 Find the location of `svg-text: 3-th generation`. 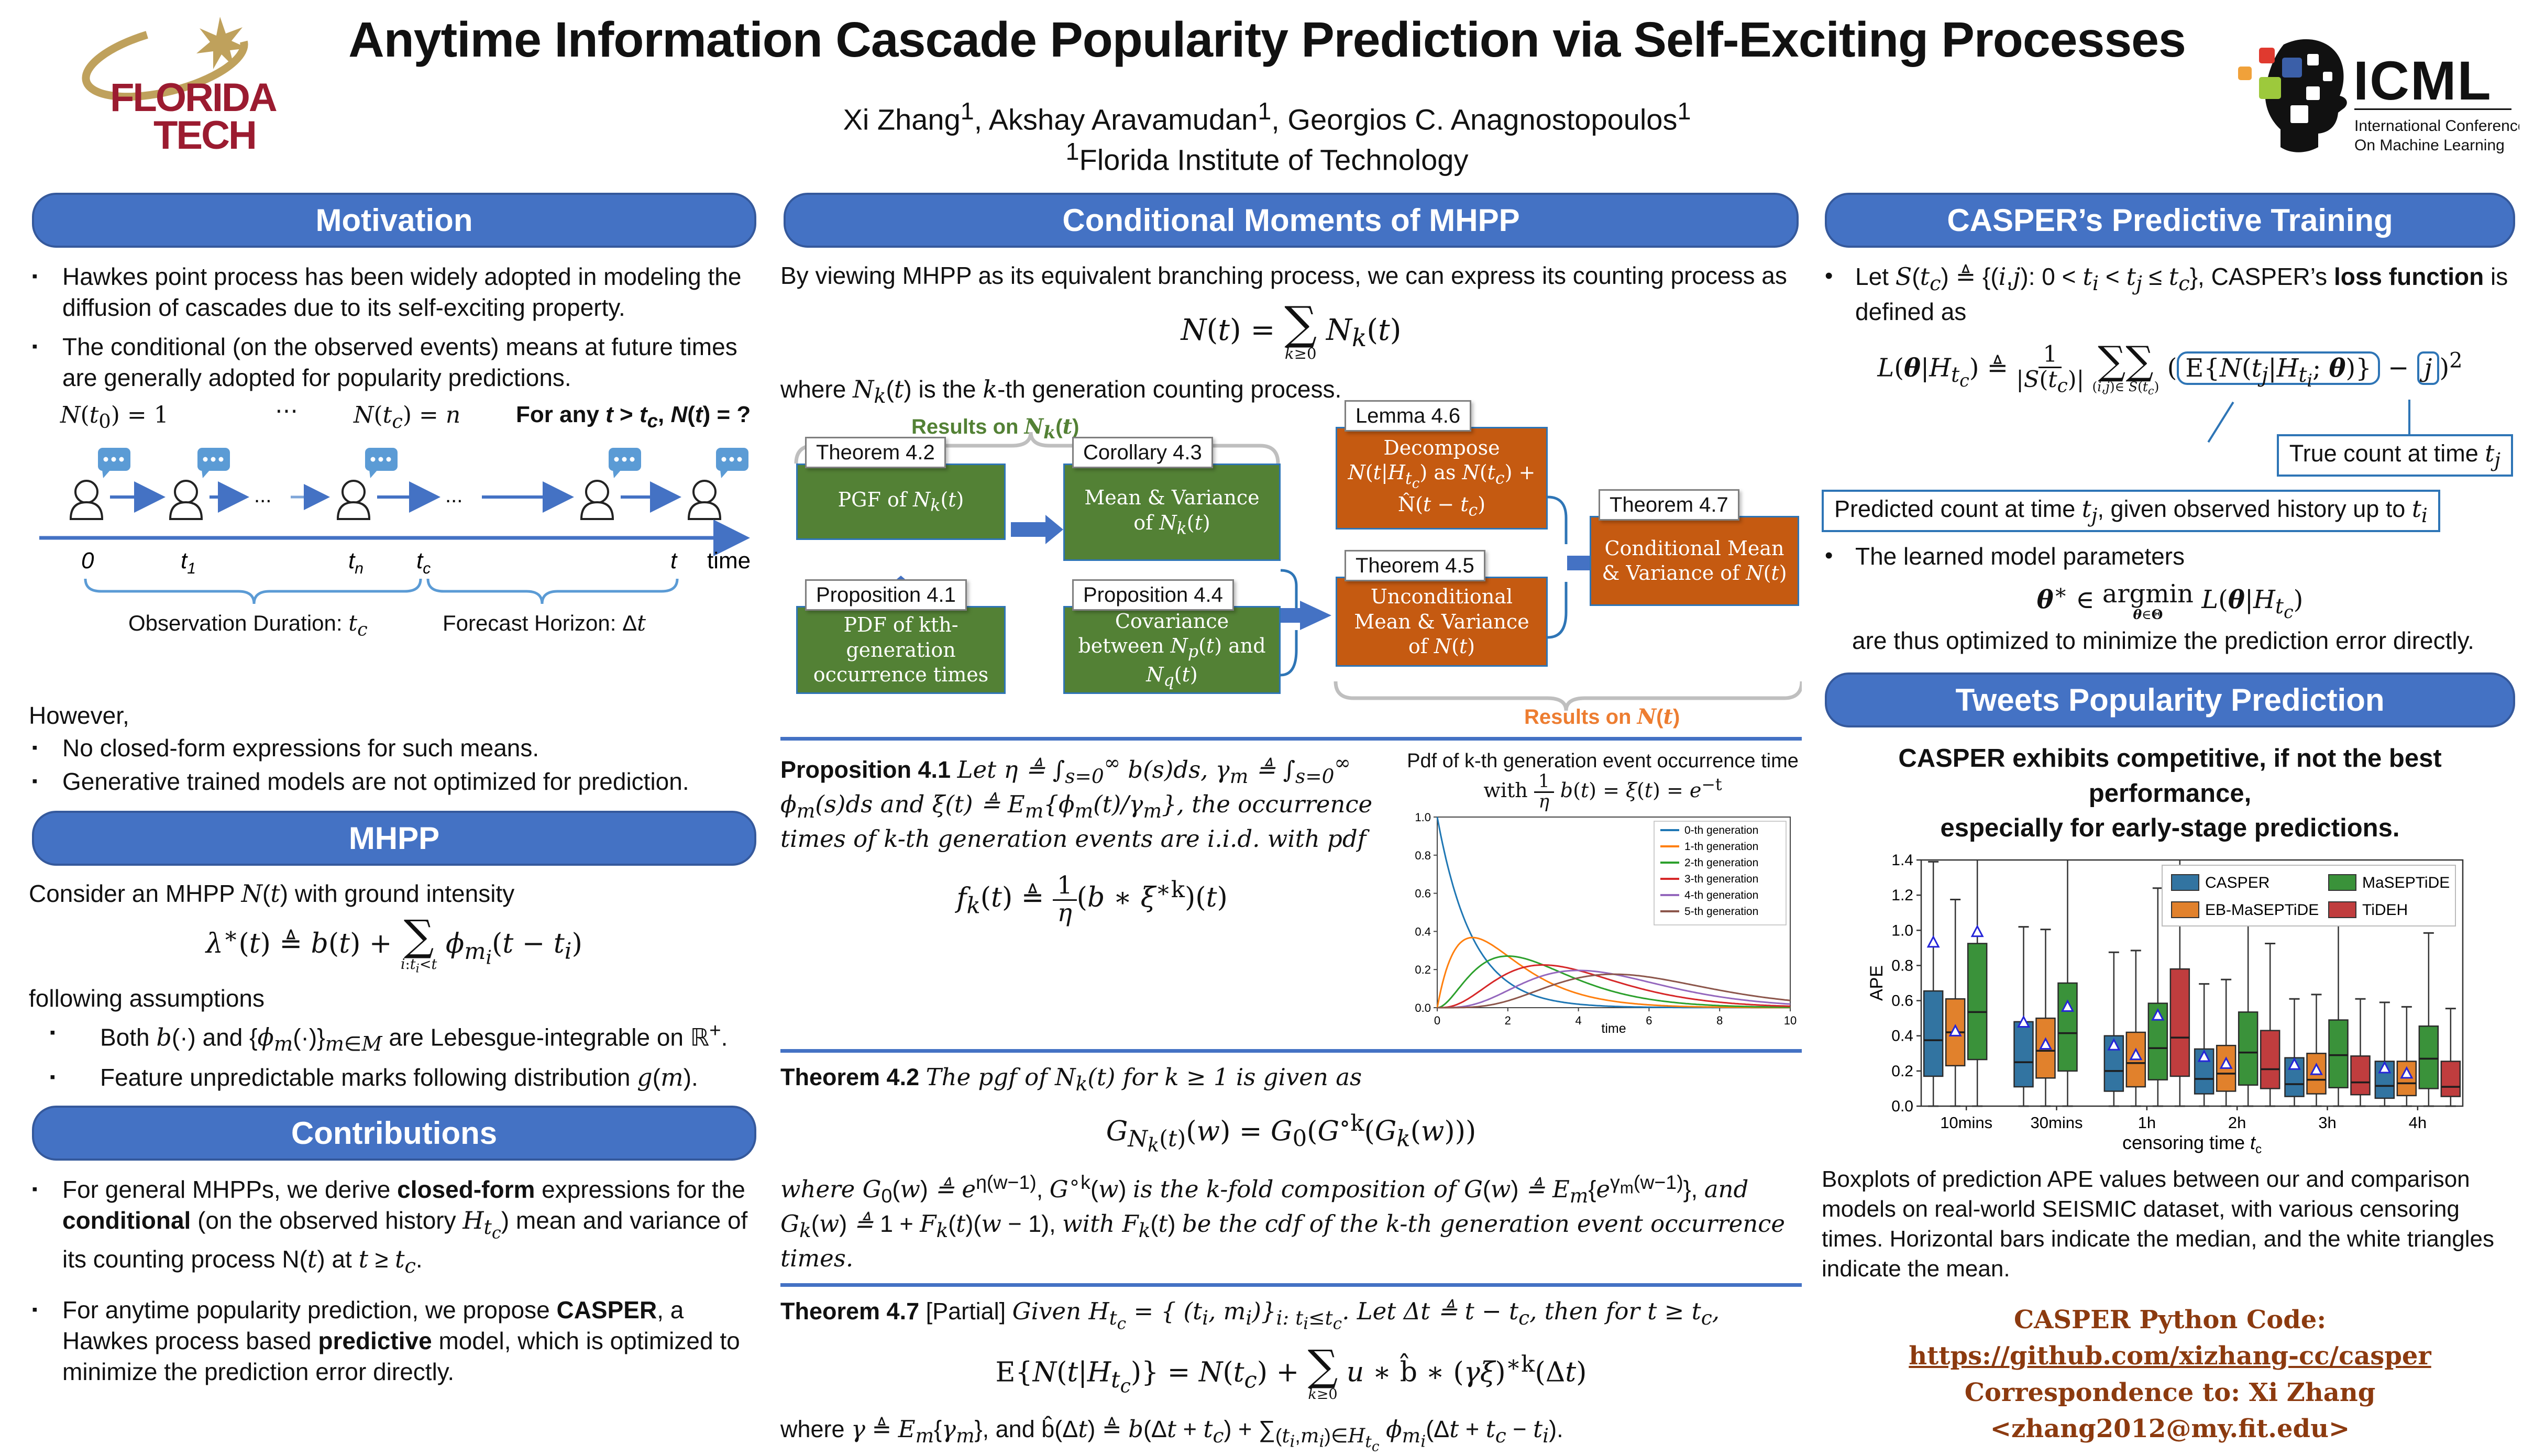

svg-text: 3-th generation is located at coordinates (1721, 879).